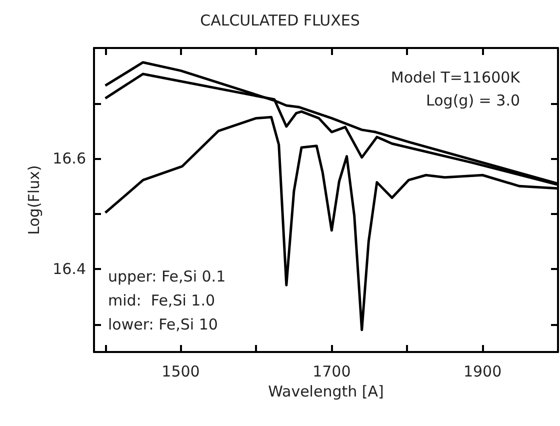 Image resolution: width=560 pixels, height=426 pixels. What do you see at coordinates (482, 371) in the screenshot?
I see `x-tick-label: 1900` at bounding box center [482, 371].